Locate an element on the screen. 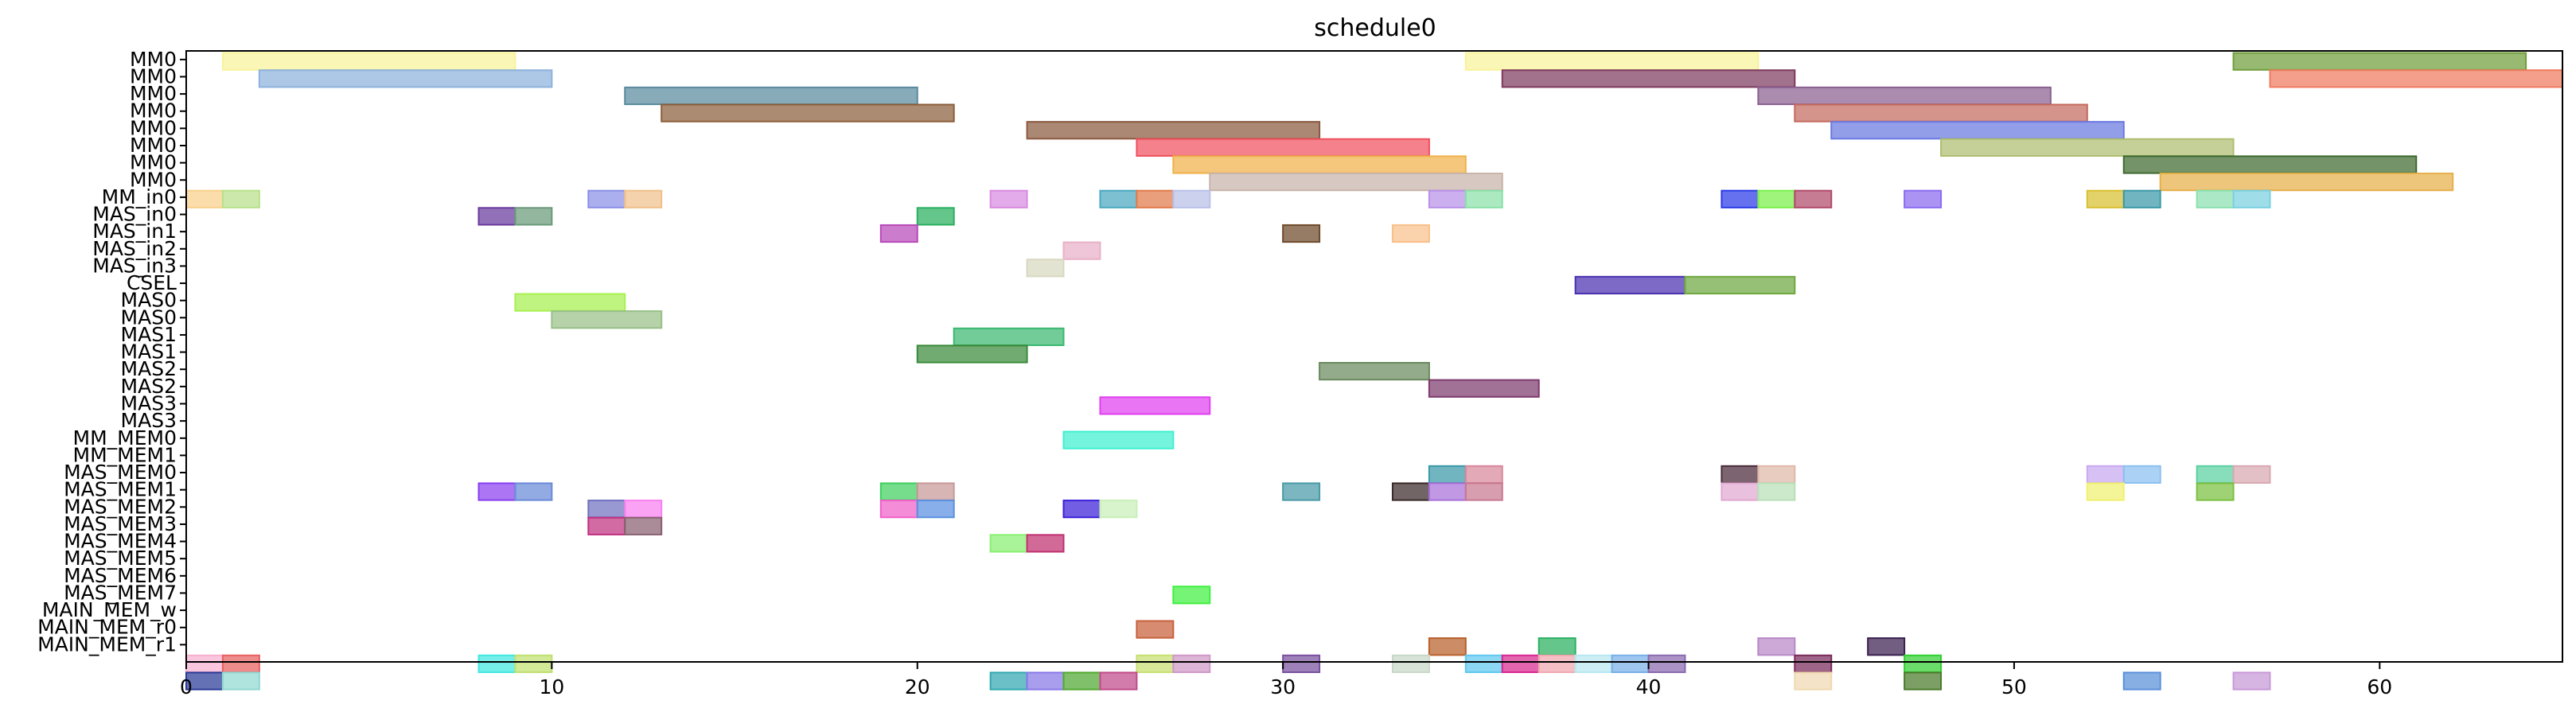 This screenshot has height=716, width=2576. y-tick-label: MAS1 is located at coordinates (149, 335).